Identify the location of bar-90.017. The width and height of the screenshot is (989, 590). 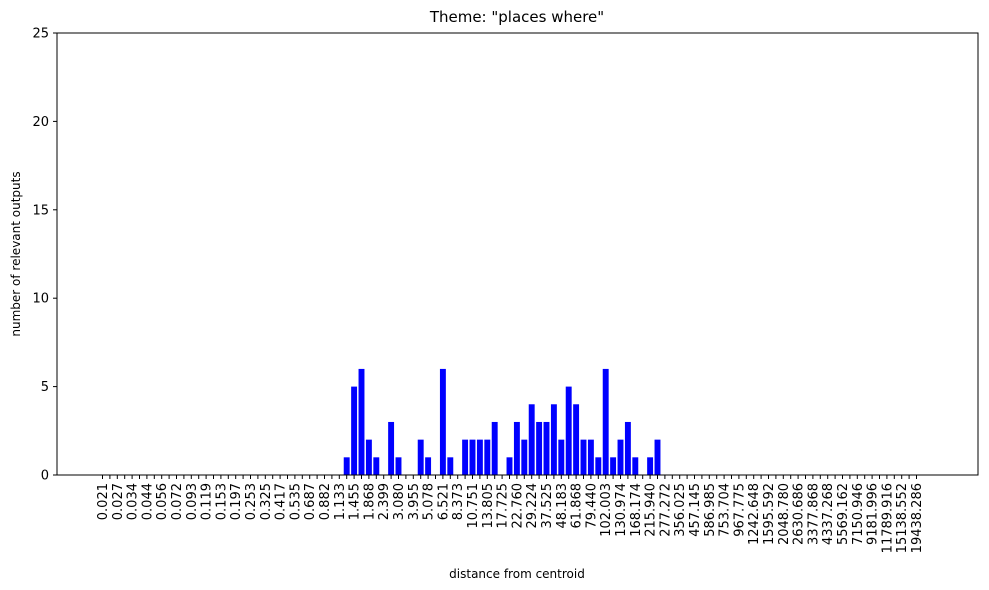
(598, 466).